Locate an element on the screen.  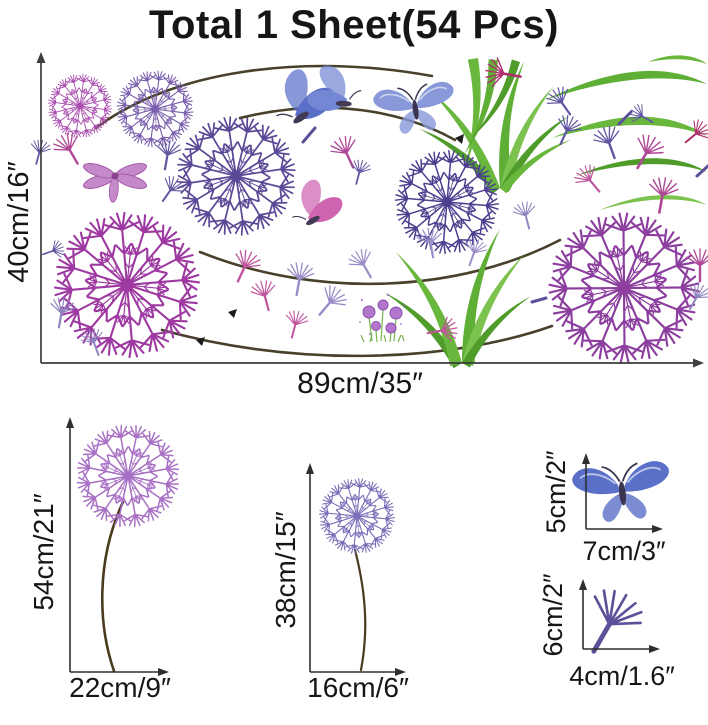
large-dandelion-illustration is located at coordinates (128, 544).